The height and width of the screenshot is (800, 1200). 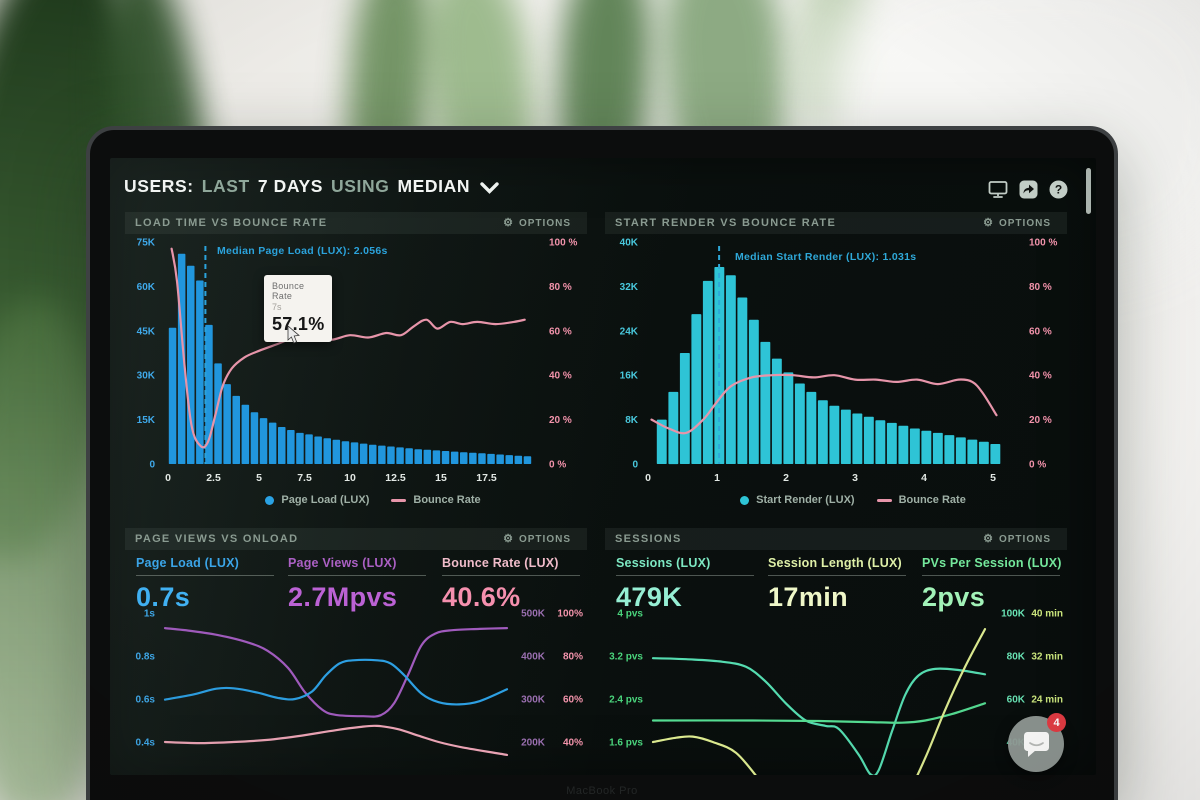 What do you see at coordinates (302, 251) in the screenshot?
I see `median-annotation: Median Page Load (LUX): 2.056s` at bounding box center [302, 251].